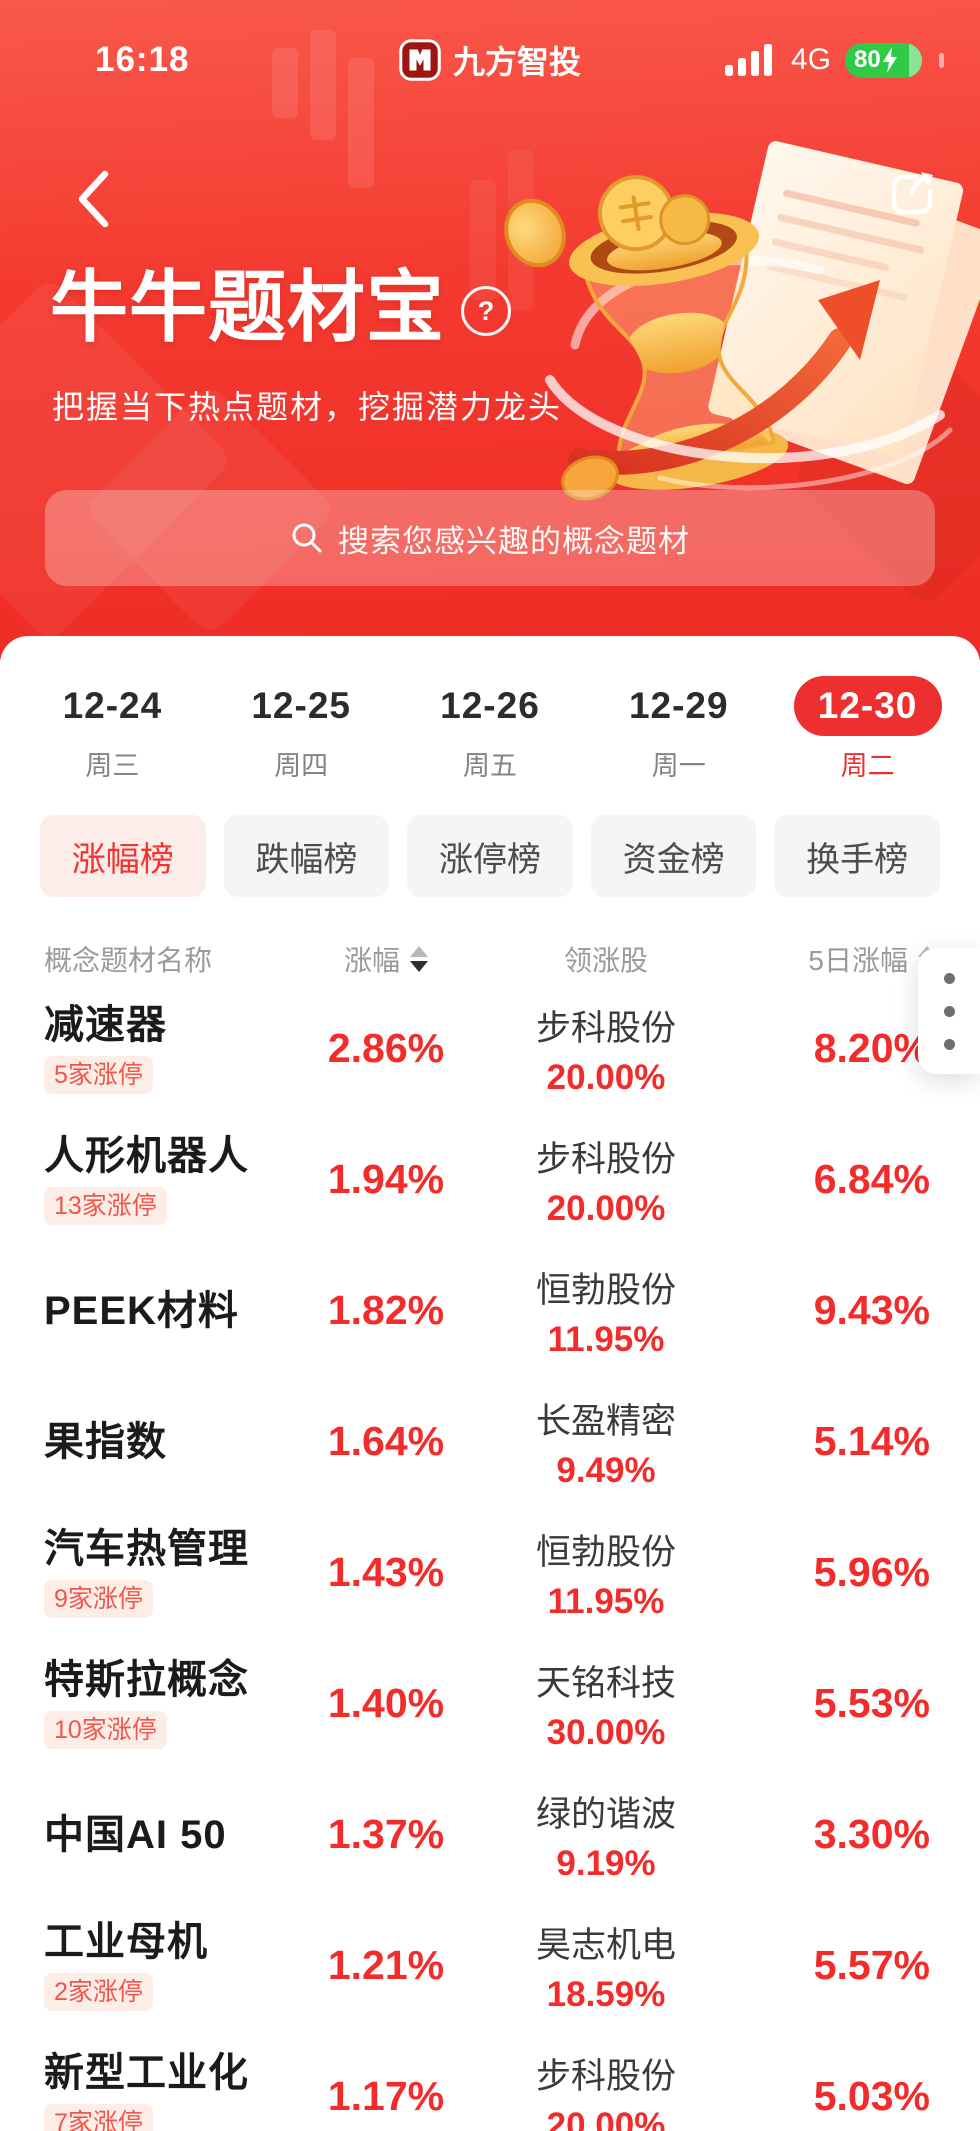 The height and width of the screenshot is (2131, 980). Describe the element at coordinates (386, 1310) in the screenshot. I see `change-value: 1.82%` at that location.